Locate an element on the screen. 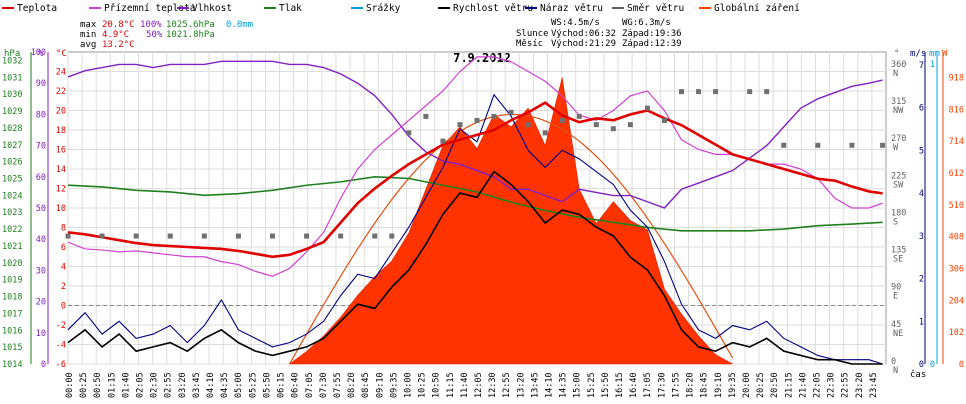 This screenshot has height=404, width=966. radiation-tick-label: 510 is located at coordinates (956, 206).